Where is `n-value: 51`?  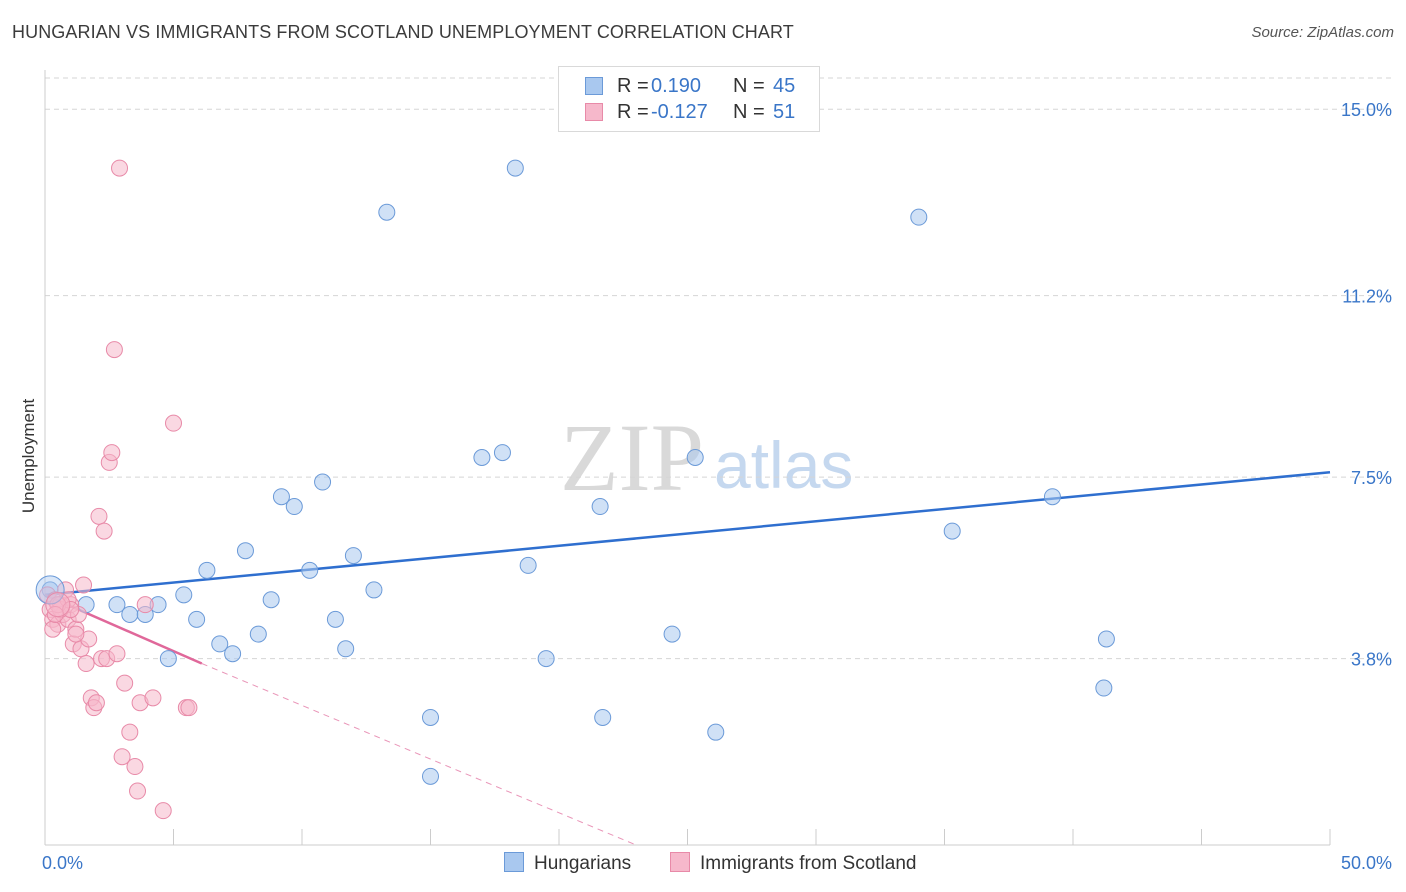 n-value: 51 is located at coordinates (784, 112).